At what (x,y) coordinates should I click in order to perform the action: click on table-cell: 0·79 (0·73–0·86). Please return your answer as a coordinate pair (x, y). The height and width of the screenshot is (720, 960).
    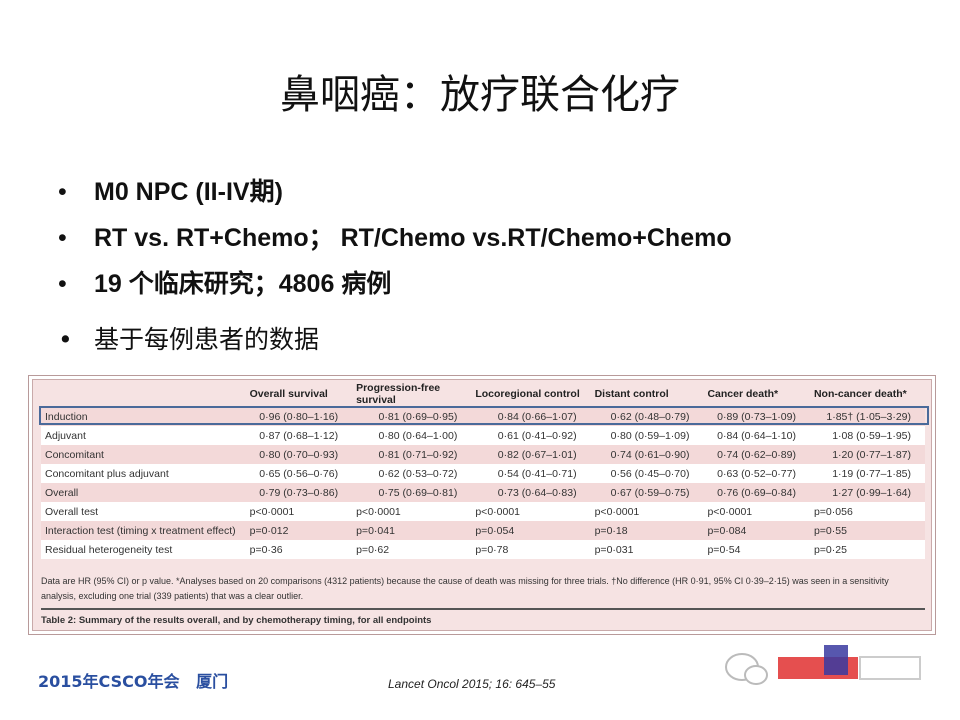
    Looking at the image, I should click on (299, 492).